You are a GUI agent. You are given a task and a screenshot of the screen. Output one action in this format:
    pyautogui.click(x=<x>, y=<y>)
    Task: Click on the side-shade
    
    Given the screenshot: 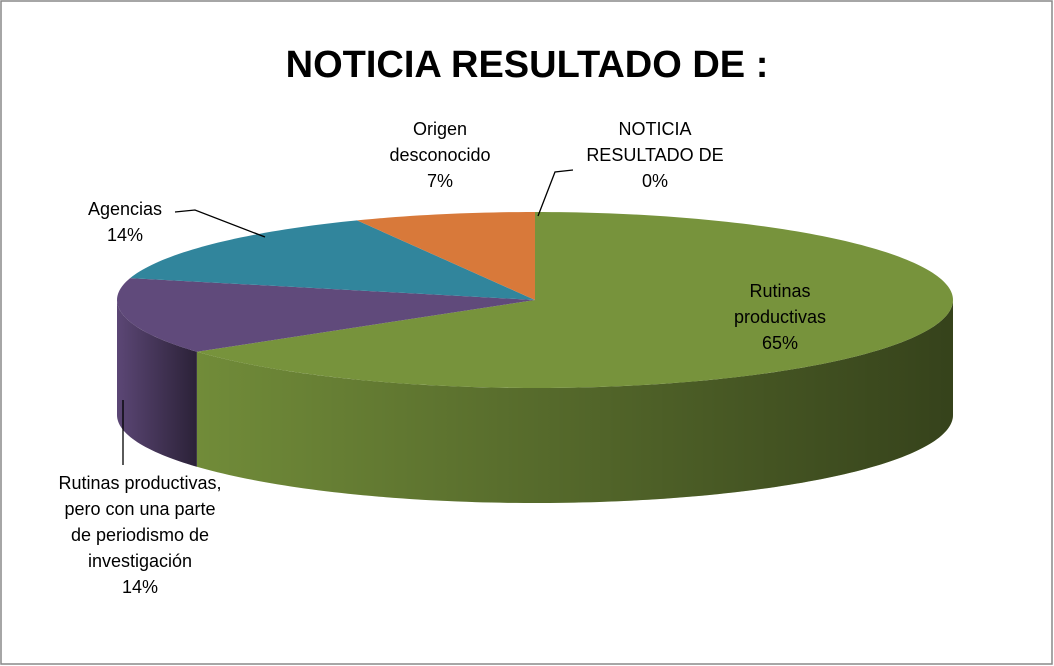 What is the action you would take?
    pyautogui.click(x=157, y=383)
    